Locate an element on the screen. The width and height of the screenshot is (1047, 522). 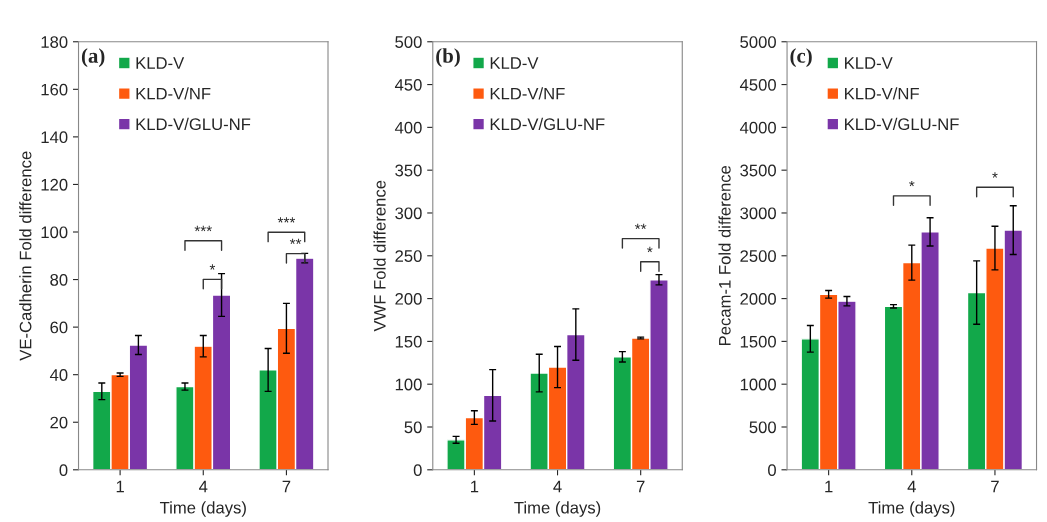
y-tick-label: 1500 is located at coordinates (758, 341).